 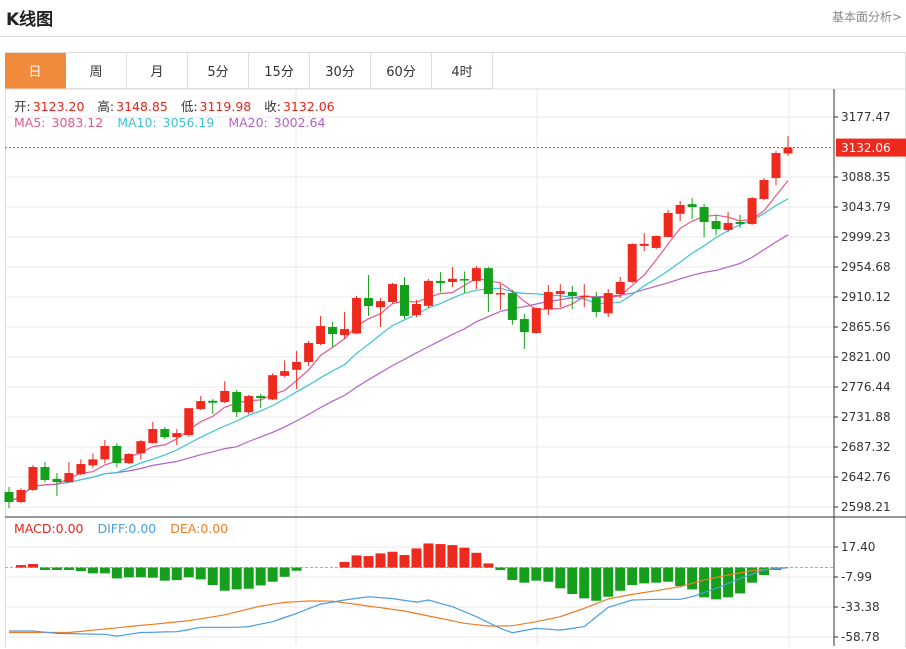 I want to click on last-price-label: 3132.06, so click(x=866, y=148).